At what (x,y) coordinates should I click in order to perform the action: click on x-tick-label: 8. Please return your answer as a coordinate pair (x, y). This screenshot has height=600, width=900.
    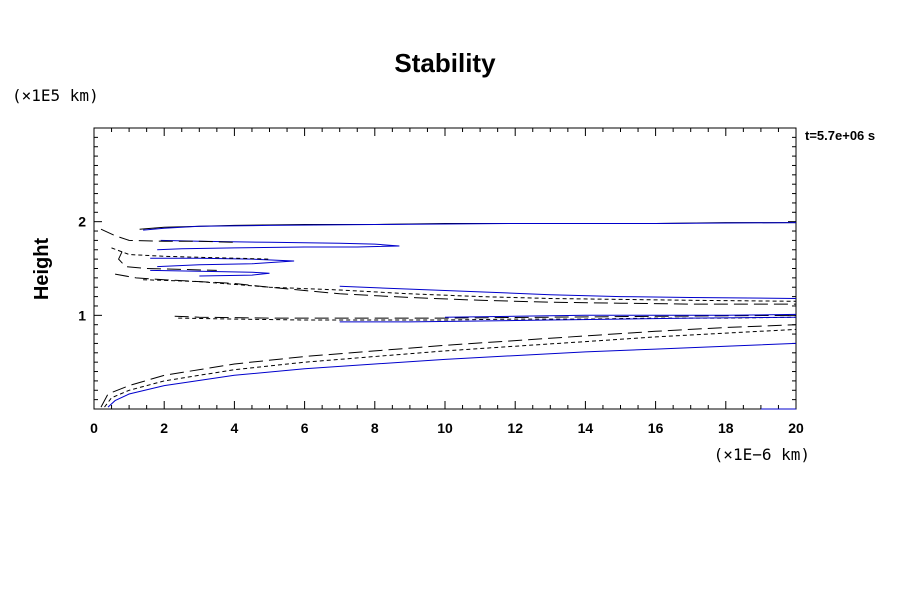
    Looking at the image, I should click on (375, 428).